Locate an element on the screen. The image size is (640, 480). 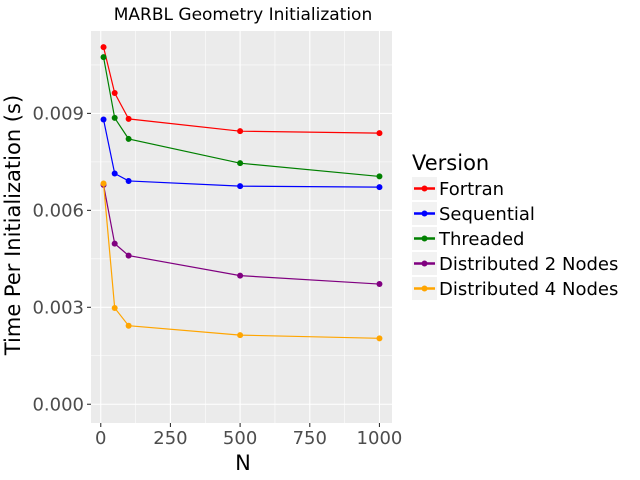
y-axis-label: Time Per Initialization (s) is located at coordinates (13, 225).